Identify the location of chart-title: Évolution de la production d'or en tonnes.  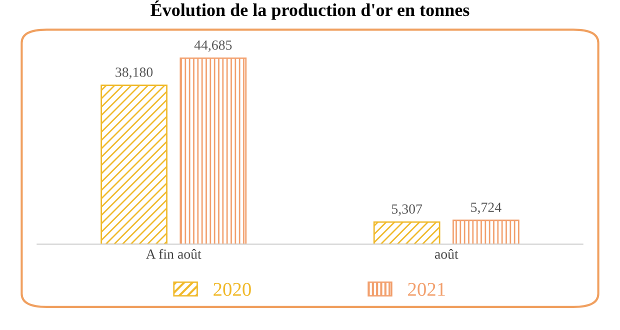
(310, 10).